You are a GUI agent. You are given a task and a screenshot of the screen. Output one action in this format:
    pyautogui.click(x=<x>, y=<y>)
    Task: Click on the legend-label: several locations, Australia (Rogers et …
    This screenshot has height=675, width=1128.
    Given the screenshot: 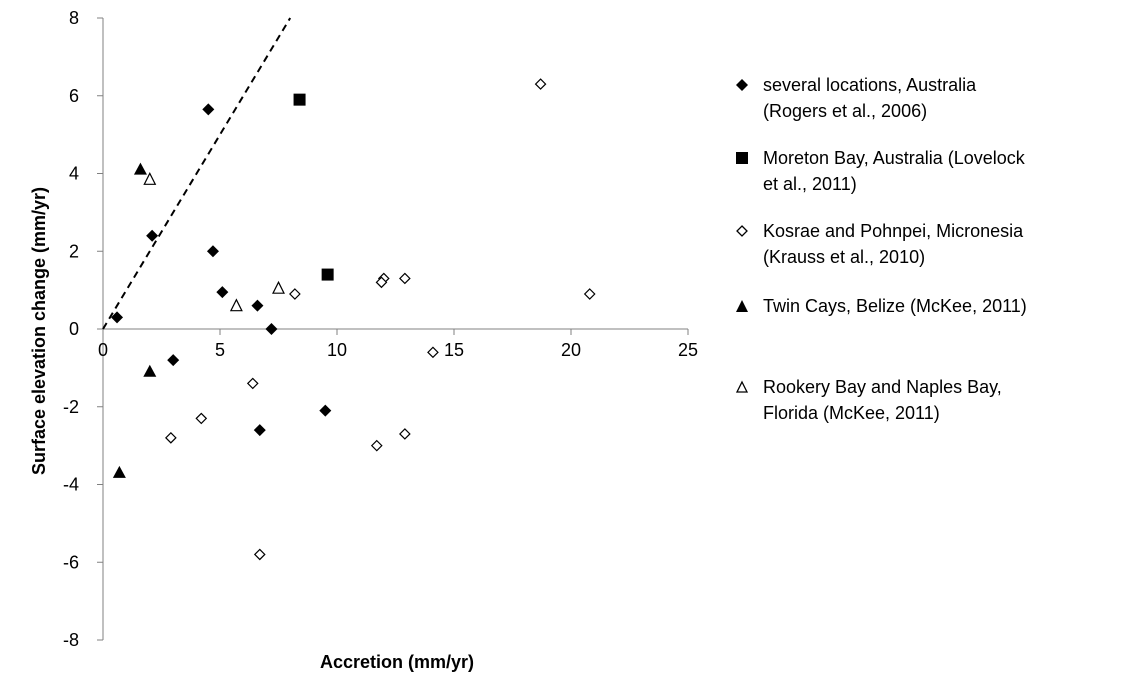 What is the action you would take?
    pyautogui.click(x=945, y=98)
    